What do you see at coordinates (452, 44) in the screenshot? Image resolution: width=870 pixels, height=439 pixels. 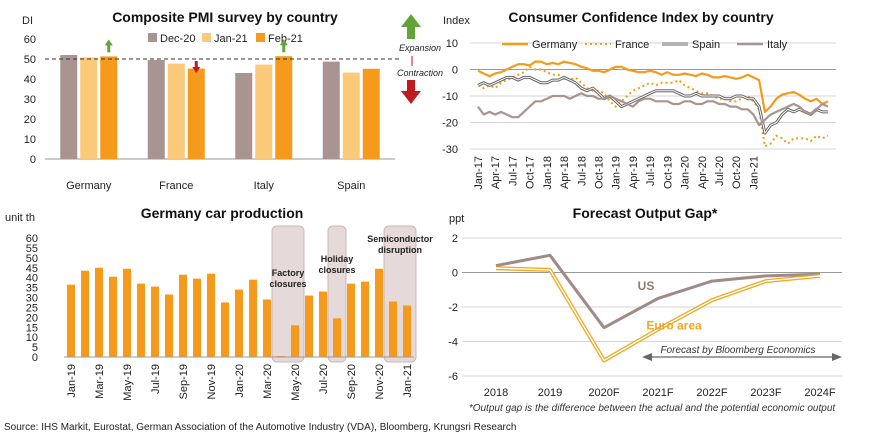 I see `cci-ytick: 10` at bounding box center [452, 44].